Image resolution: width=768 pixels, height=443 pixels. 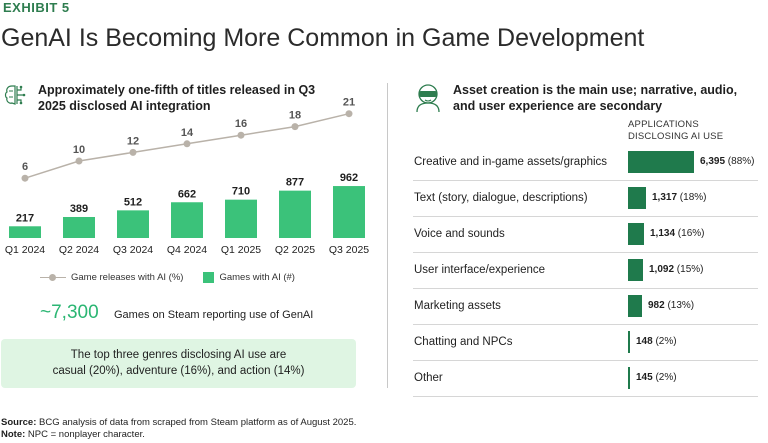 I want to click on exhibit-label: EXHIBIT 5, so click(x=36, y=7).